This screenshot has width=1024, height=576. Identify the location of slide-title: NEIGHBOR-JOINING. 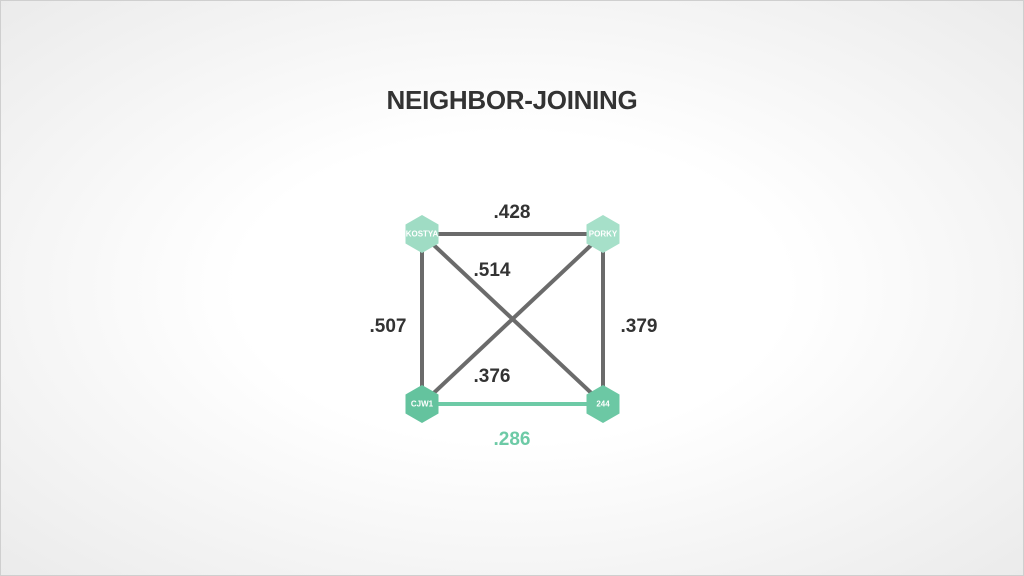
(512, 100).